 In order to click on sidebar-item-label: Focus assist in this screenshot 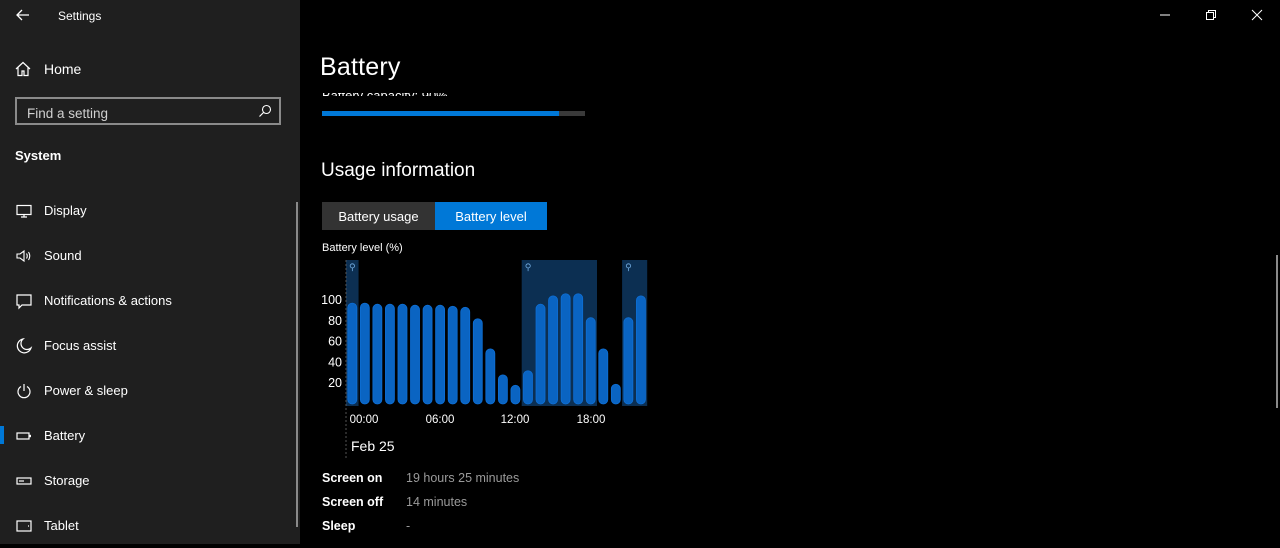, I will do `click(80, 345)`.